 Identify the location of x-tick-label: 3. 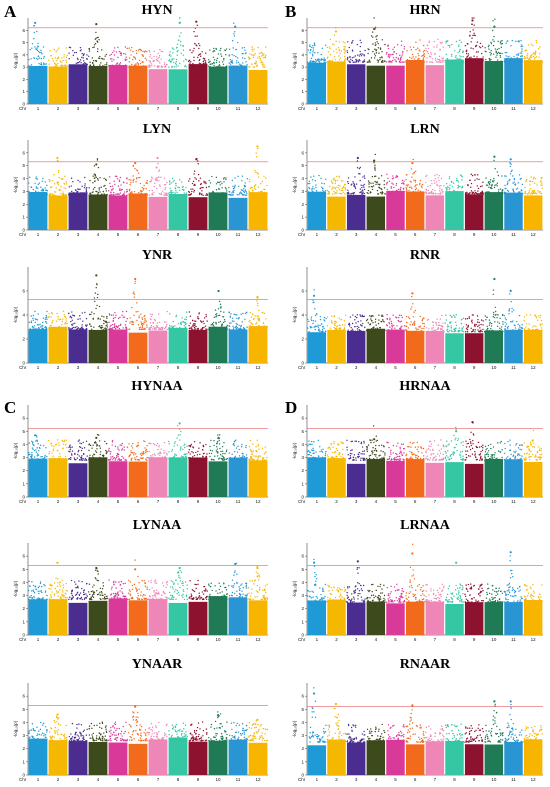
(356, 108).